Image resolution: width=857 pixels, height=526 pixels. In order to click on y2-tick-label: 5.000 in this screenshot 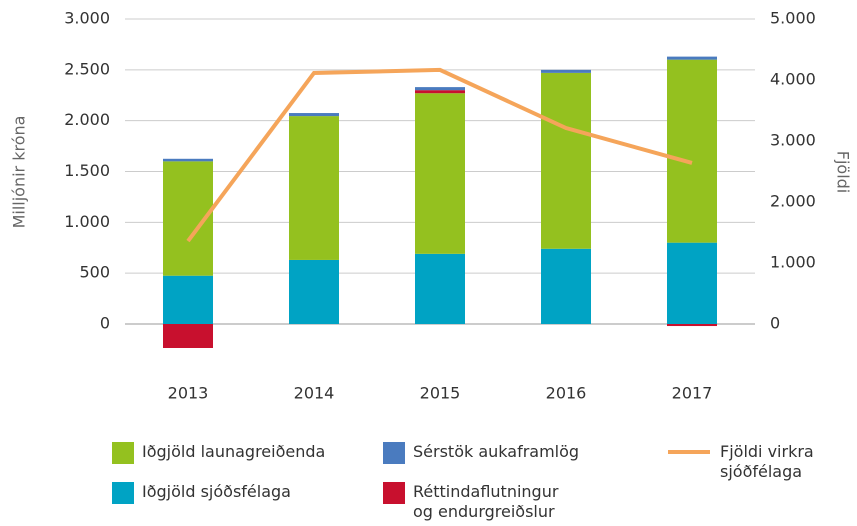, I will do `click(793, 18)`.